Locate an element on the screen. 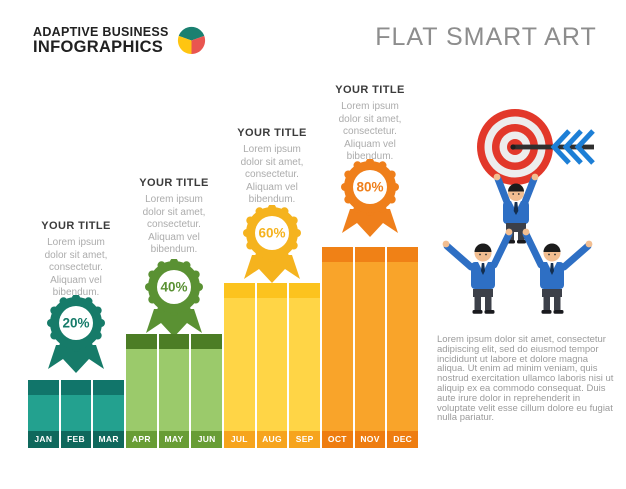 The width and height of the screenshot is (626, 489). month-bar: AUG is located at coordinates (272, 365).